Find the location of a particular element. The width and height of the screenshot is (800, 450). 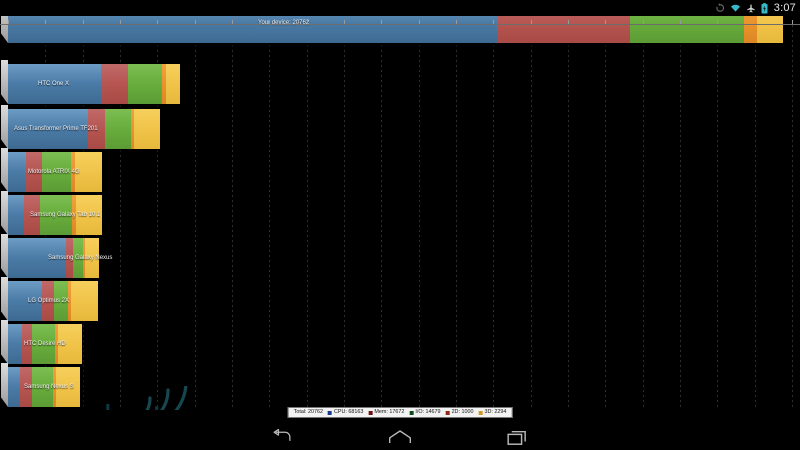

android-navigation-bar is located at coordinates (400, 437).